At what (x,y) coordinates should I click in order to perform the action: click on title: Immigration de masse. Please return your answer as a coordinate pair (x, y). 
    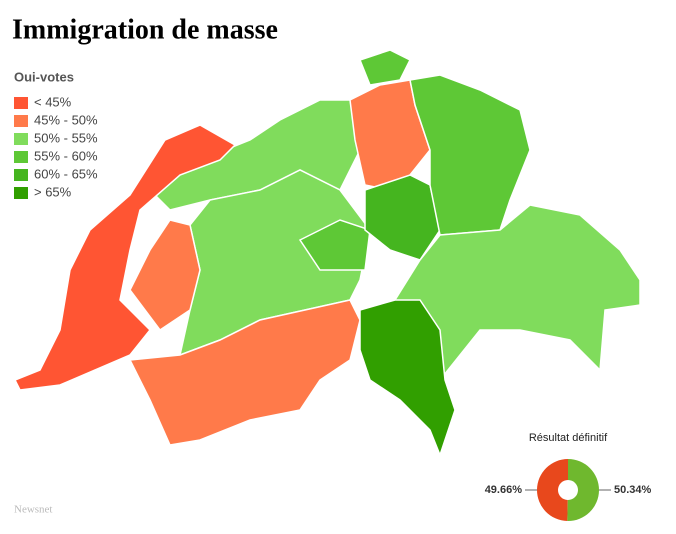
    Looking at the image, I should click on (145, 29).